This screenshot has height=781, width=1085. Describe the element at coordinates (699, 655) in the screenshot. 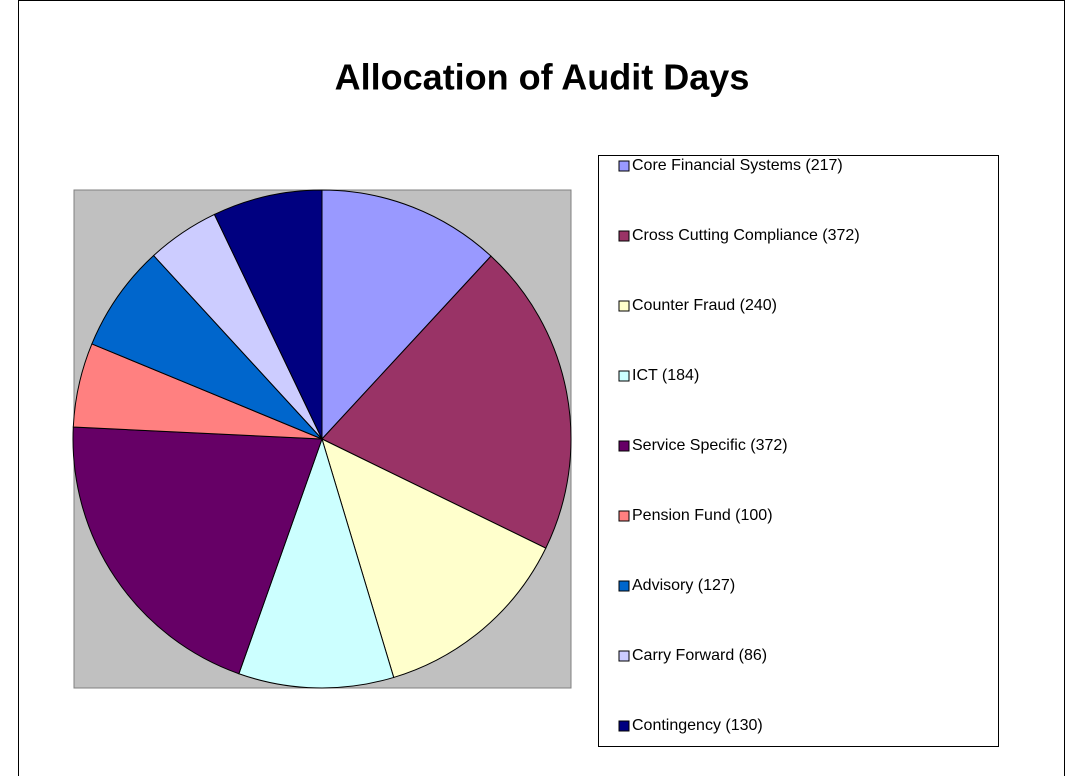

I see `legend-label: Carry Forward (86)` at that location.